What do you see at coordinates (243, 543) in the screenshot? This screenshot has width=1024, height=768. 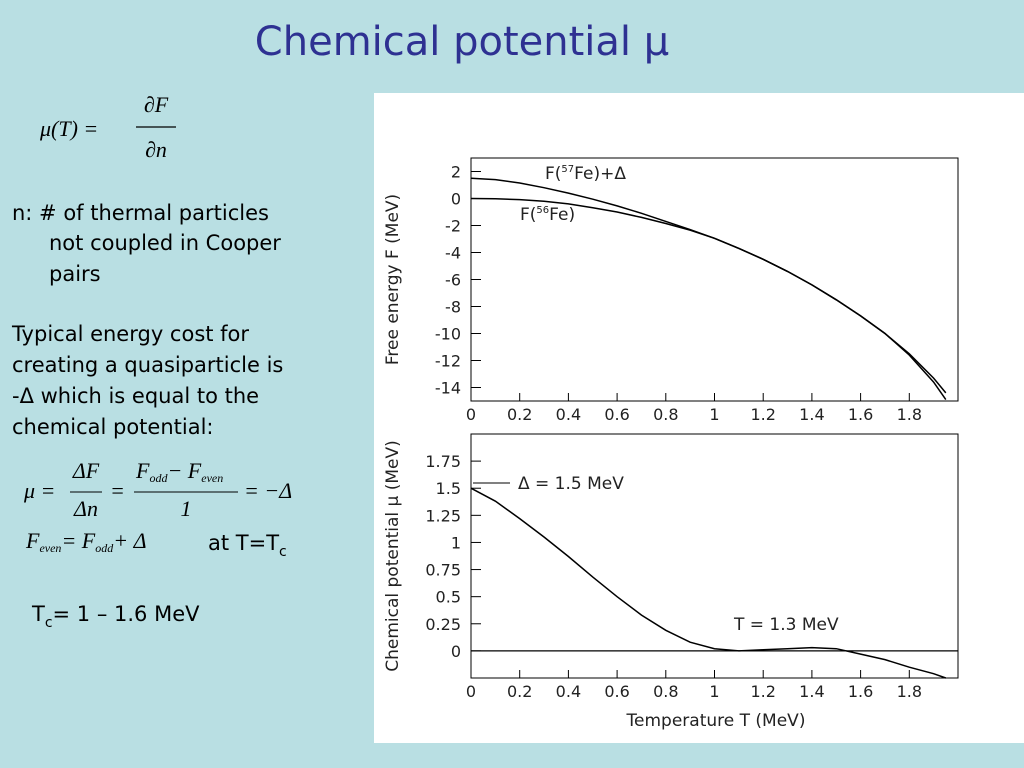 I see `condition-main: at T=T` at bounding box center [243, 543].